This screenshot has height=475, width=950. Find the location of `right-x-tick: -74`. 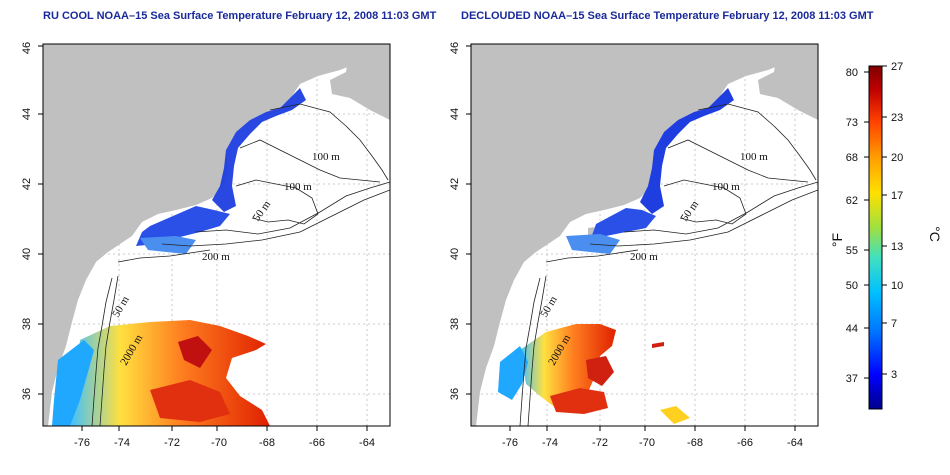

right-x-tick: -74 is located at coordinates (550, 443).